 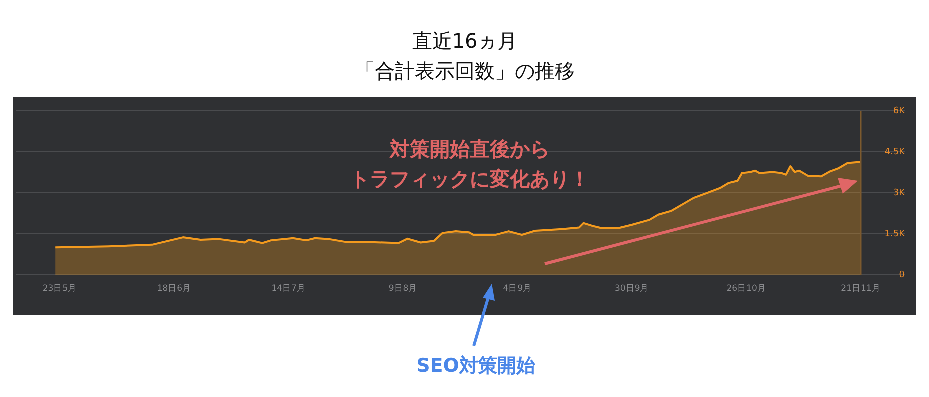 What do you see at coordinates (899, 111) in the screenshot?
I see `y-tick-label: 6K` at bounding box center [899, 111].